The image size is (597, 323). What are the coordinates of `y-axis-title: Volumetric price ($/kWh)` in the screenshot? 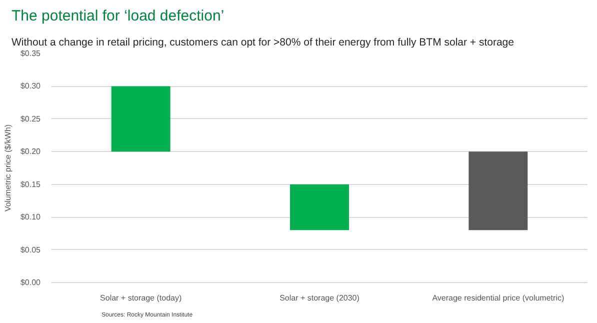 It's located at (7, 168).